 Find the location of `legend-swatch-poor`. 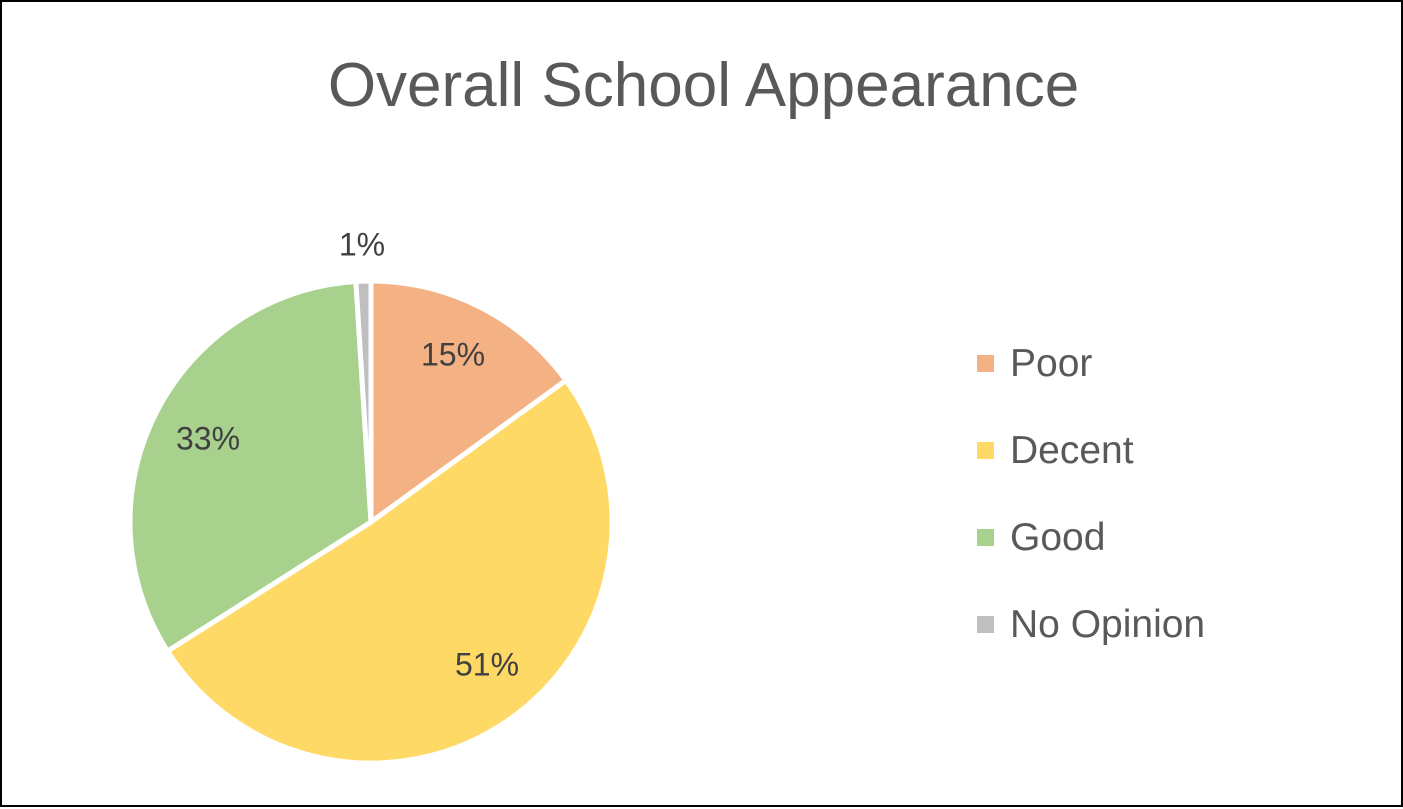

legend-swatch-poor is located at coordinates (985, 363).